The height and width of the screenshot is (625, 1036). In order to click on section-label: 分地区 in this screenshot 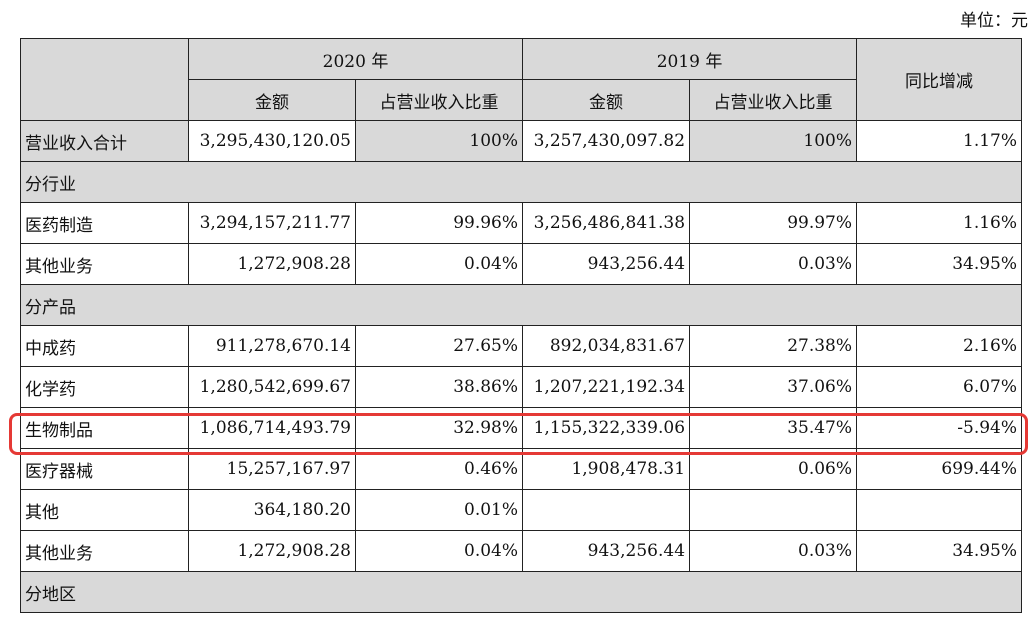, I will do `click(521, 592)`.